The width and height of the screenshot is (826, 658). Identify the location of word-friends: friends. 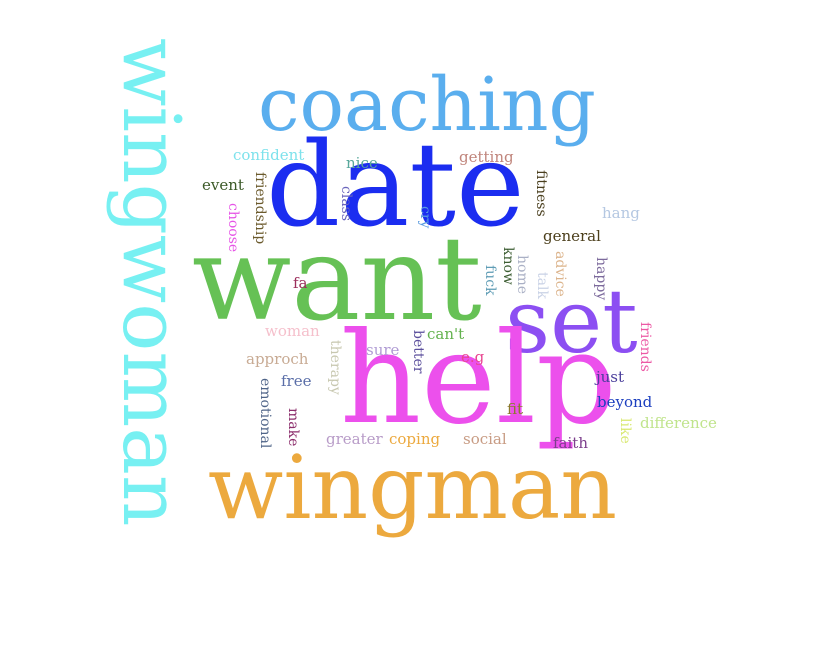
(645, 347).